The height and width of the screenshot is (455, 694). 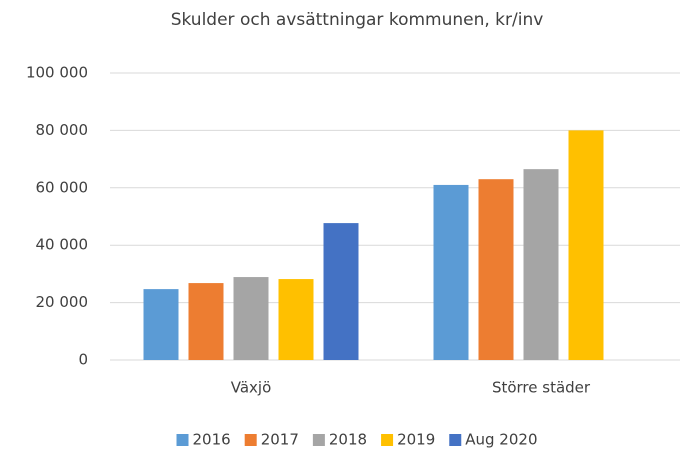 What do you see at coordinates (541, 388) in the screenshot?
I see `x-tick-label: Större städer` at bounding box center [541, 388].